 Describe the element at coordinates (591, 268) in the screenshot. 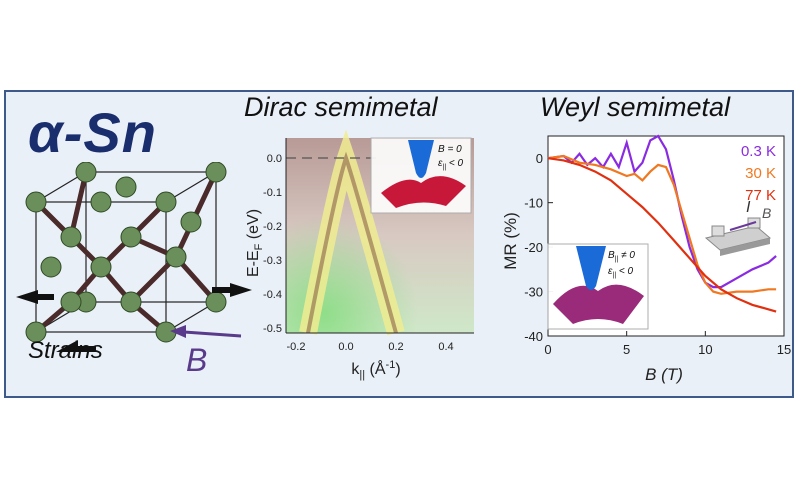

I see `weyl-cone` at that location.